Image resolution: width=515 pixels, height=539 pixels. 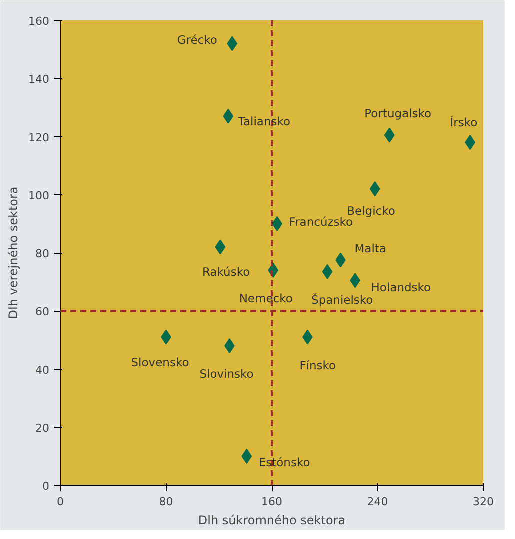 What do you see at coordinates (43, 254) in the screenshot?
I see `y-tick-label: 80` at bounding box center [43, 254].